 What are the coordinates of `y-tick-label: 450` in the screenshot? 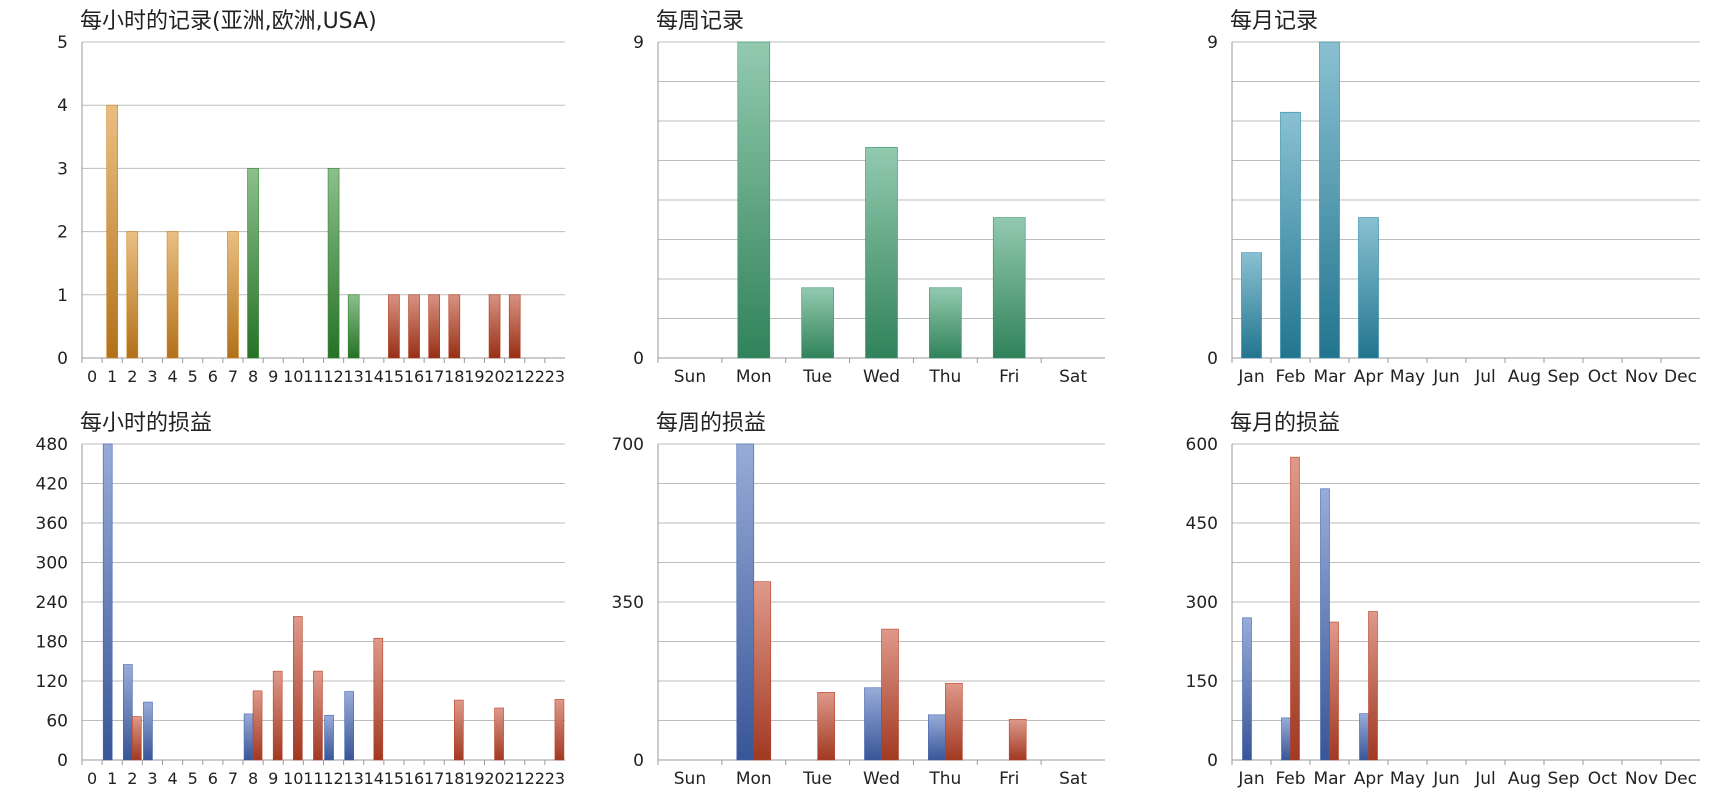 It's located at (1202, 524).